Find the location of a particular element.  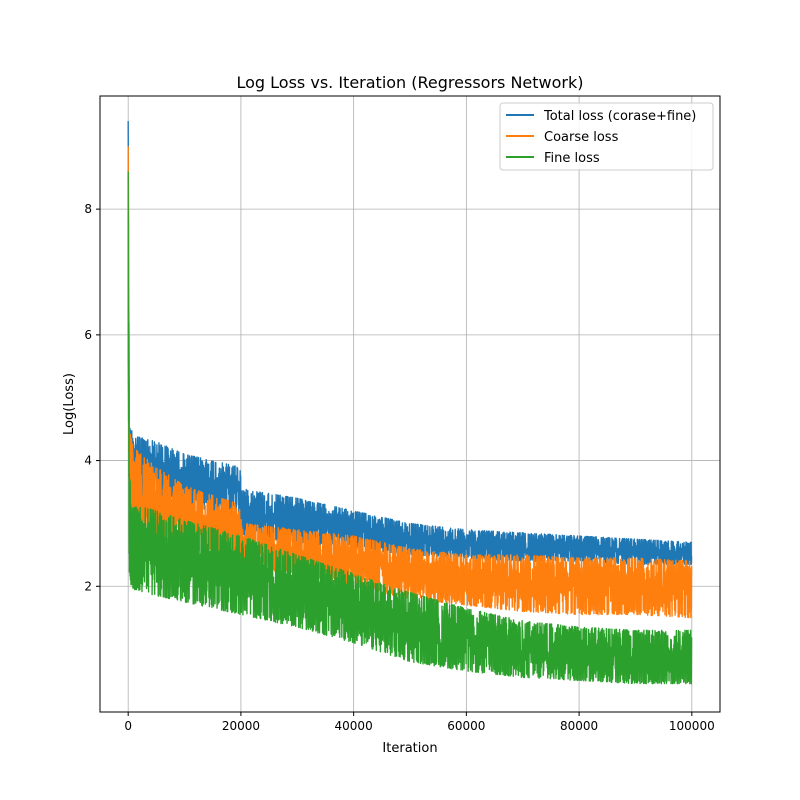

x-tick-label: 100000 is located at coordinates (692, 726).